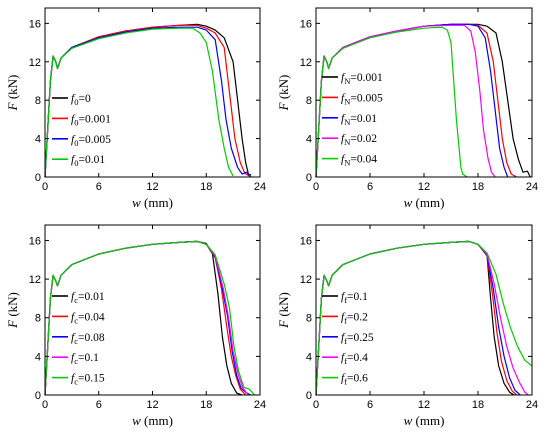 The image size is (550, 436). Describe the element at coordinates (91, 297) in the screenshot. I see `legend-value: =0.01` at that location.